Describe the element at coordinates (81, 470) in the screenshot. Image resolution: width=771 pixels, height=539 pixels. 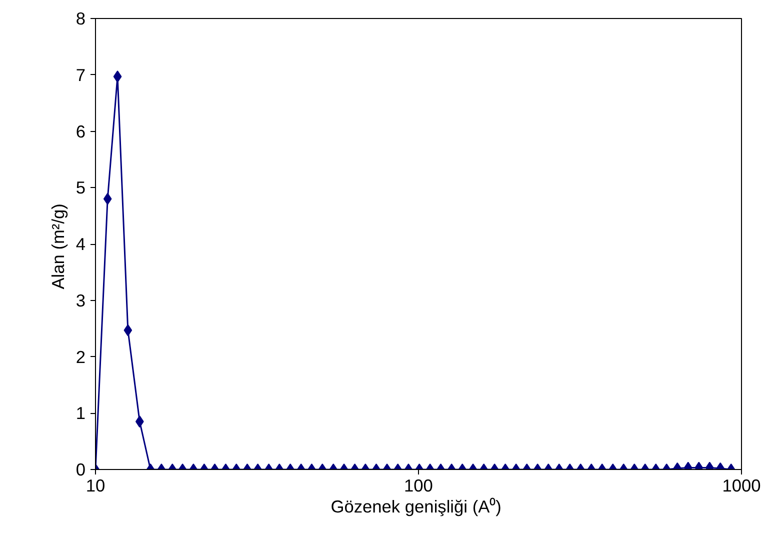
I see `y-tick-label: 0` at that location.